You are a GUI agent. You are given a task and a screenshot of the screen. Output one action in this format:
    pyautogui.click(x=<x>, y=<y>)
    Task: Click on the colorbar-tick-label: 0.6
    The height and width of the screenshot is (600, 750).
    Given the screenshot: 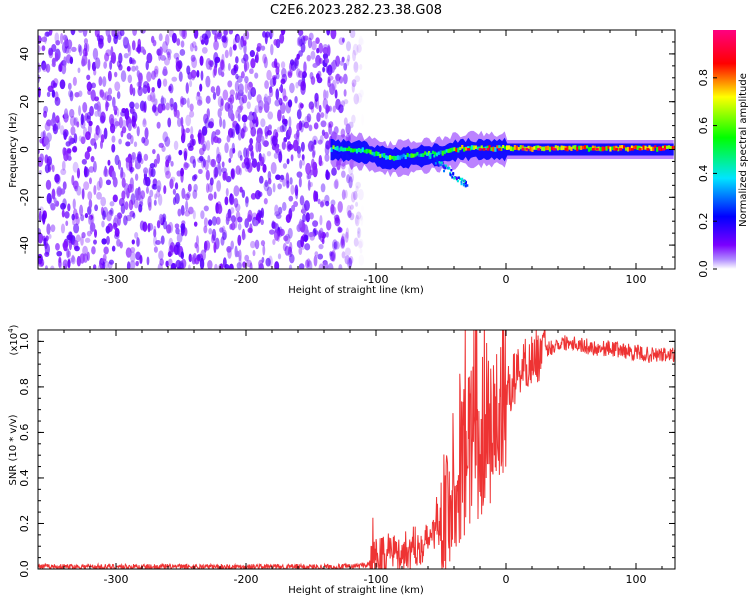 What is the action you would take?
    pyautogui.click(x=703, y=126)
    